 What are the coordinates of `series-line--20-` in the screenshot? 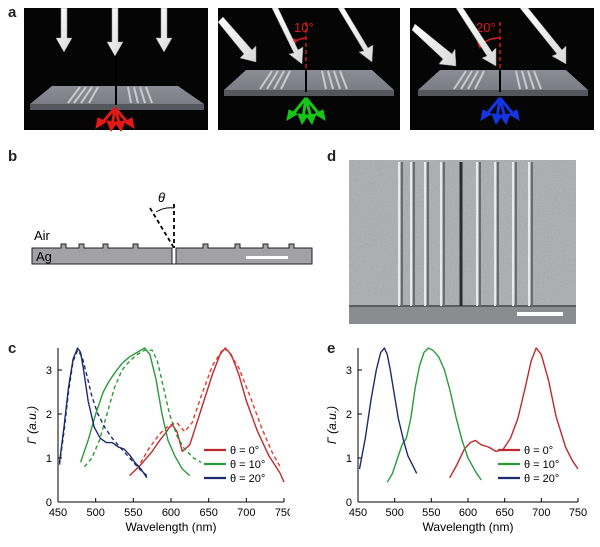 It's located at (388, 410).